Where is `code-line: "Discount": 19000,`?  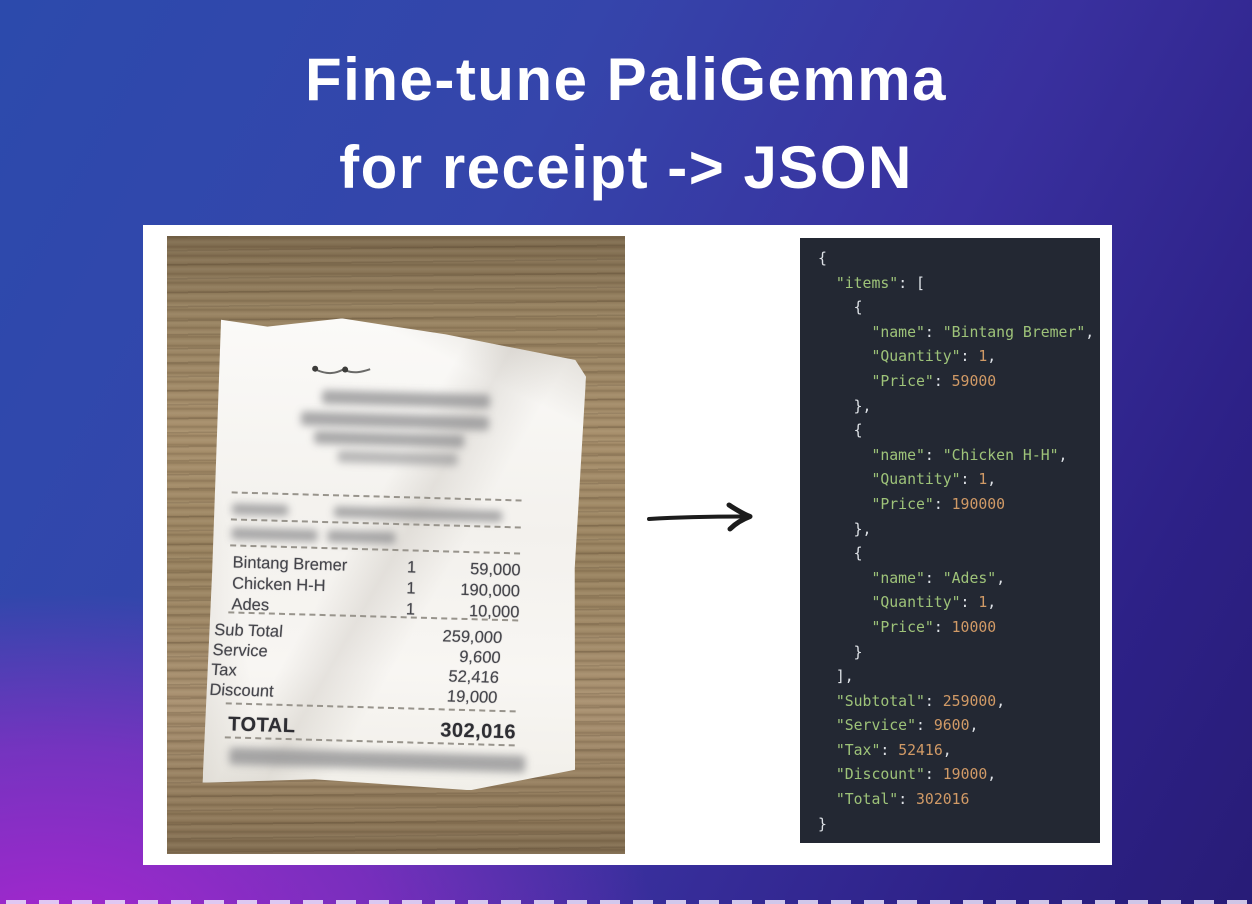 code-line: "Discount": 19000, is located at coordinates (916, 775).